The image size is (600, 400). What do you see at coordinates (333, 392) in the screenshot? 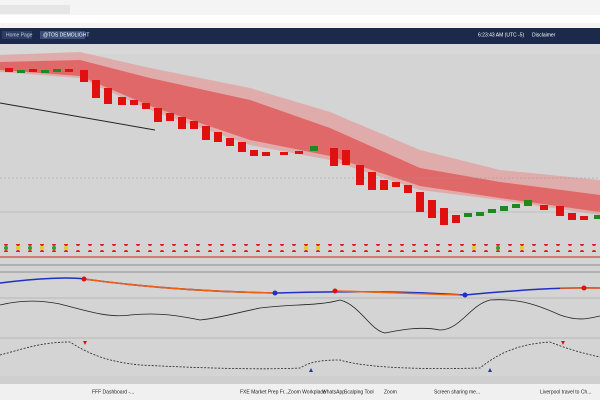
I see `taskbar-item: WhatsApp` at bounding box center [333, 392].